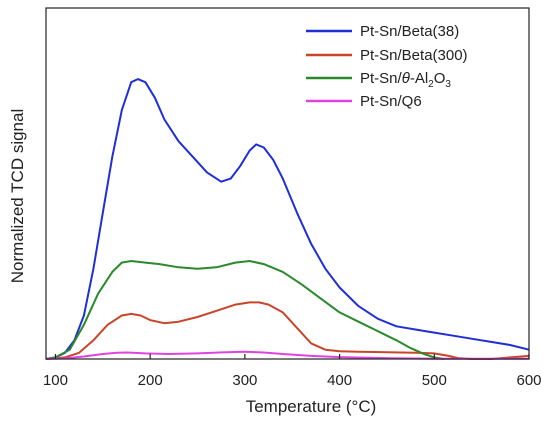 Image resolution: width=550 pixels, height=423 pixels. What do you see at coordinates (528, 380) in the screenshot?
I see `x-tick-label: 600` at bounding box center [528, 380].